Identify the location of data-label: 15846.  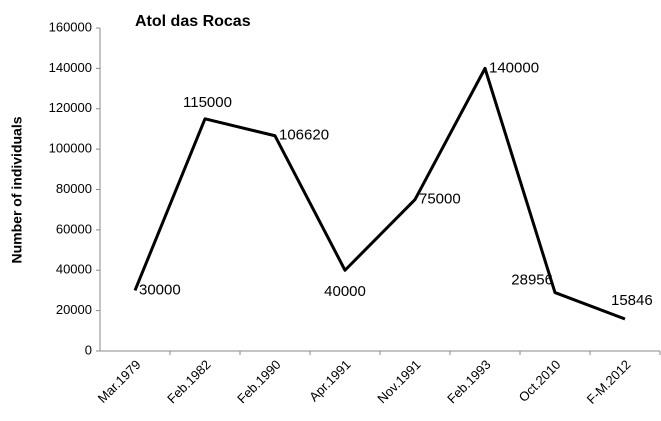
(632, 300).